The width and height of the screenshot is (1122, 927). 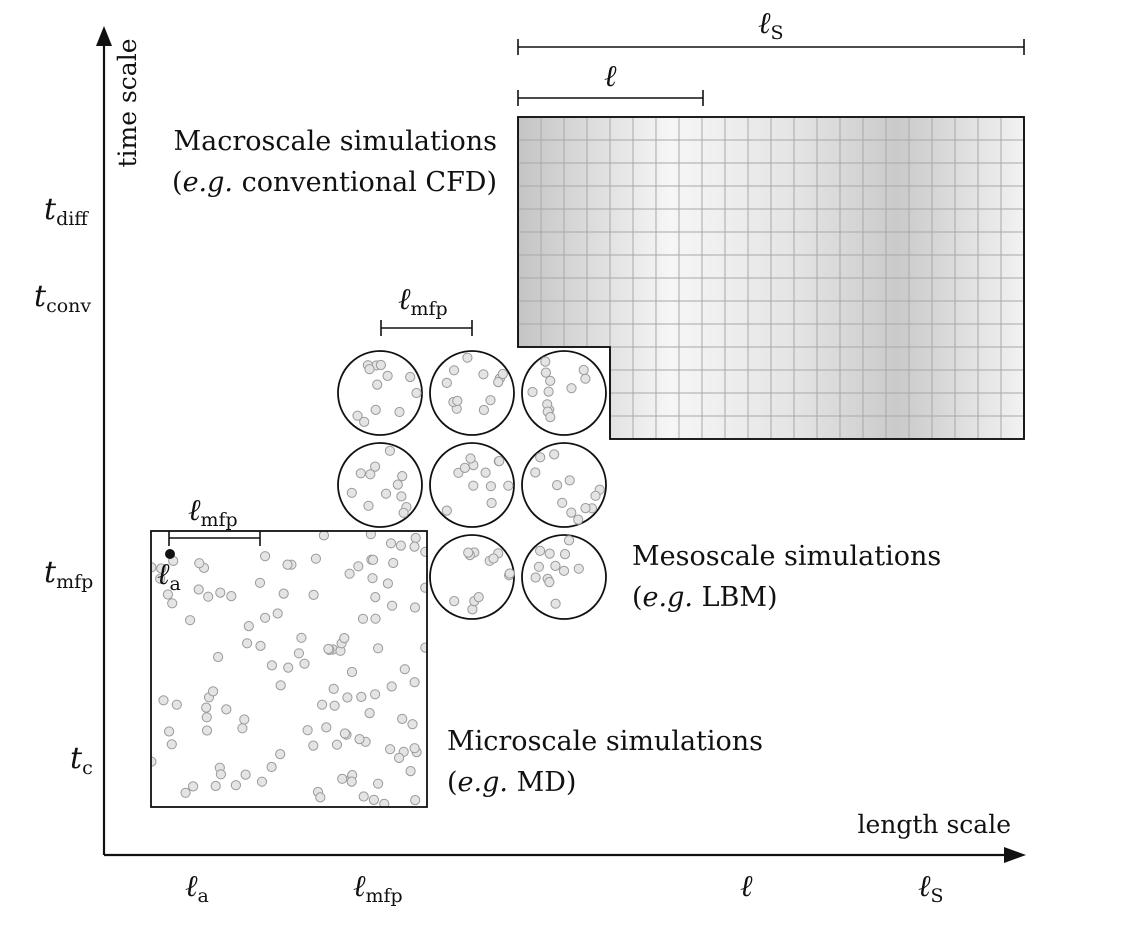 What do you see at coordinates (170, 554) in the screenshot?
I see `atom-dot` at bounding box center [170, 554].